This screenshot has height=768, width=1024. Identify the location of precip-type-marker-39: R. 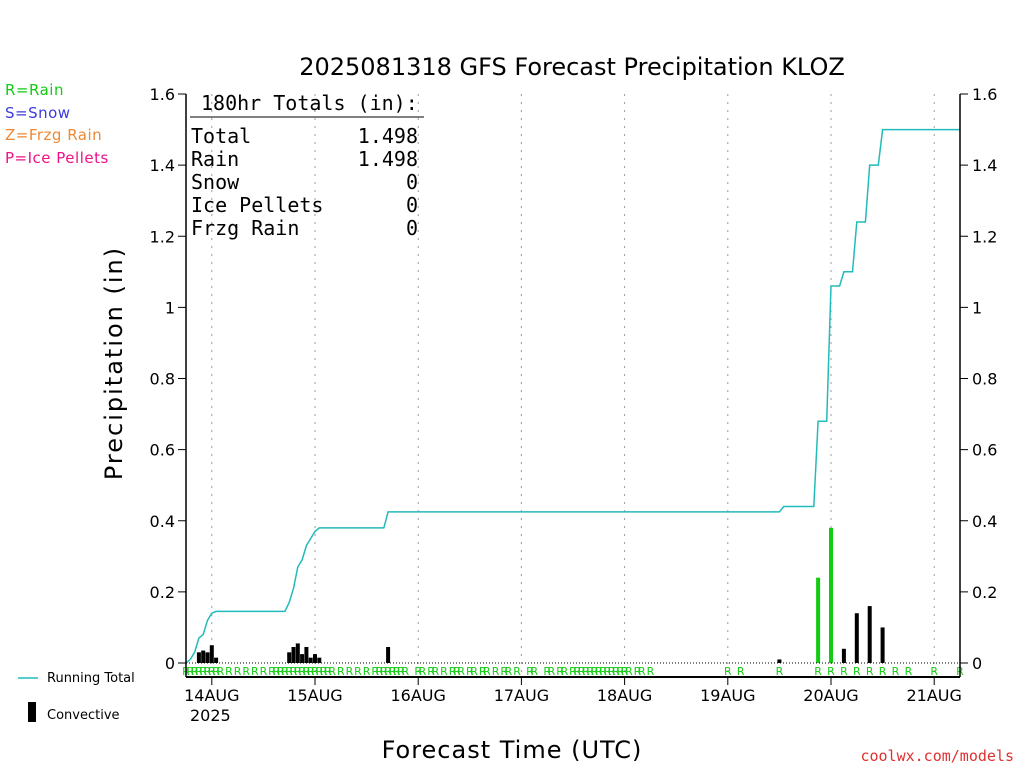
(401, 671).